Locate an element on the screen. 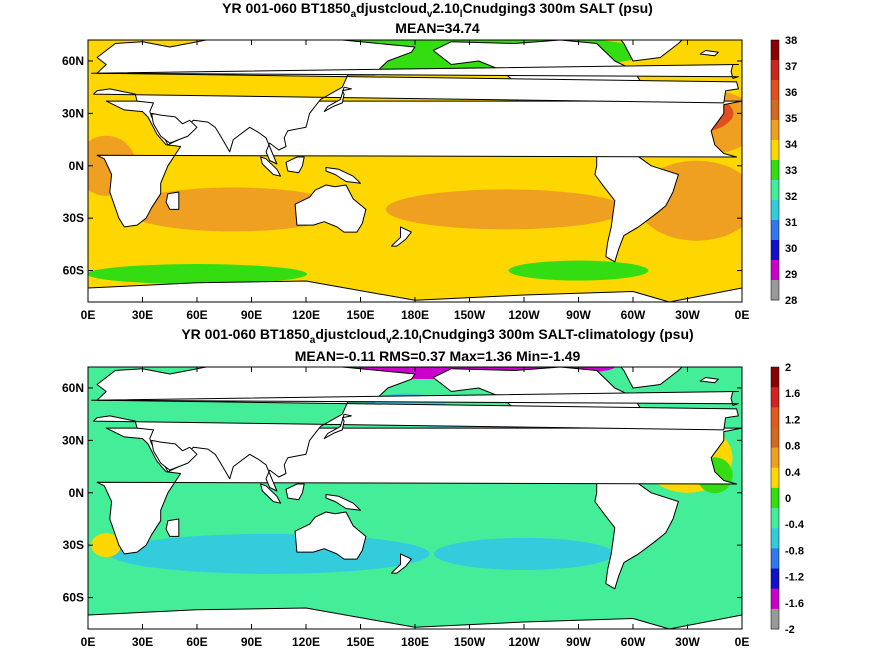 Image resolution: width=875 pixels, height=656 pixels. colorbar-label: 34 is located at coordinates (791, 145).